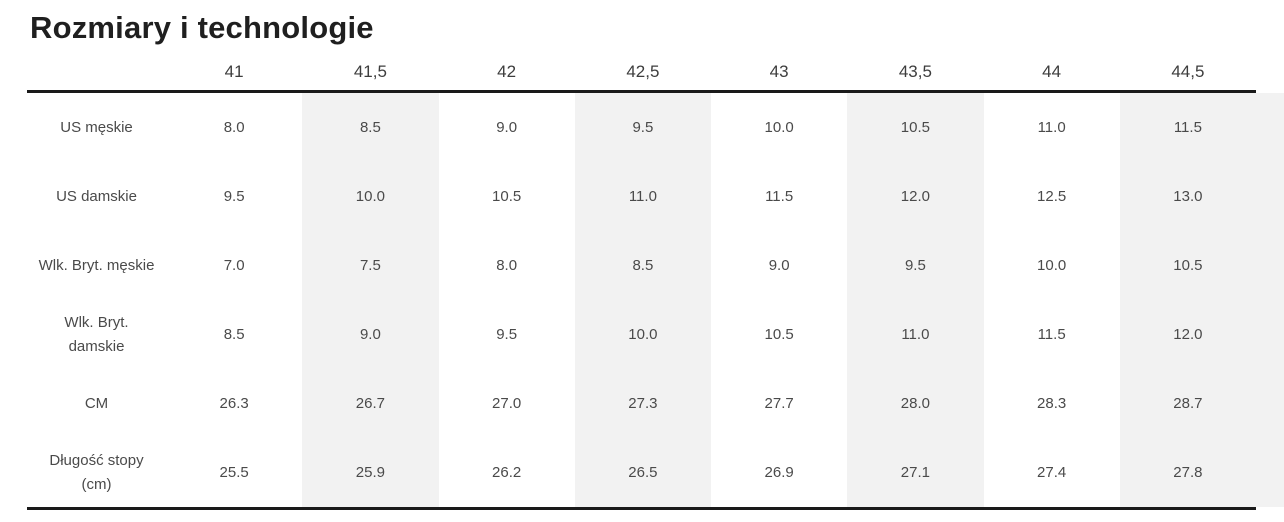  I want to click on table-cell: 7.0, so click(234, 265).